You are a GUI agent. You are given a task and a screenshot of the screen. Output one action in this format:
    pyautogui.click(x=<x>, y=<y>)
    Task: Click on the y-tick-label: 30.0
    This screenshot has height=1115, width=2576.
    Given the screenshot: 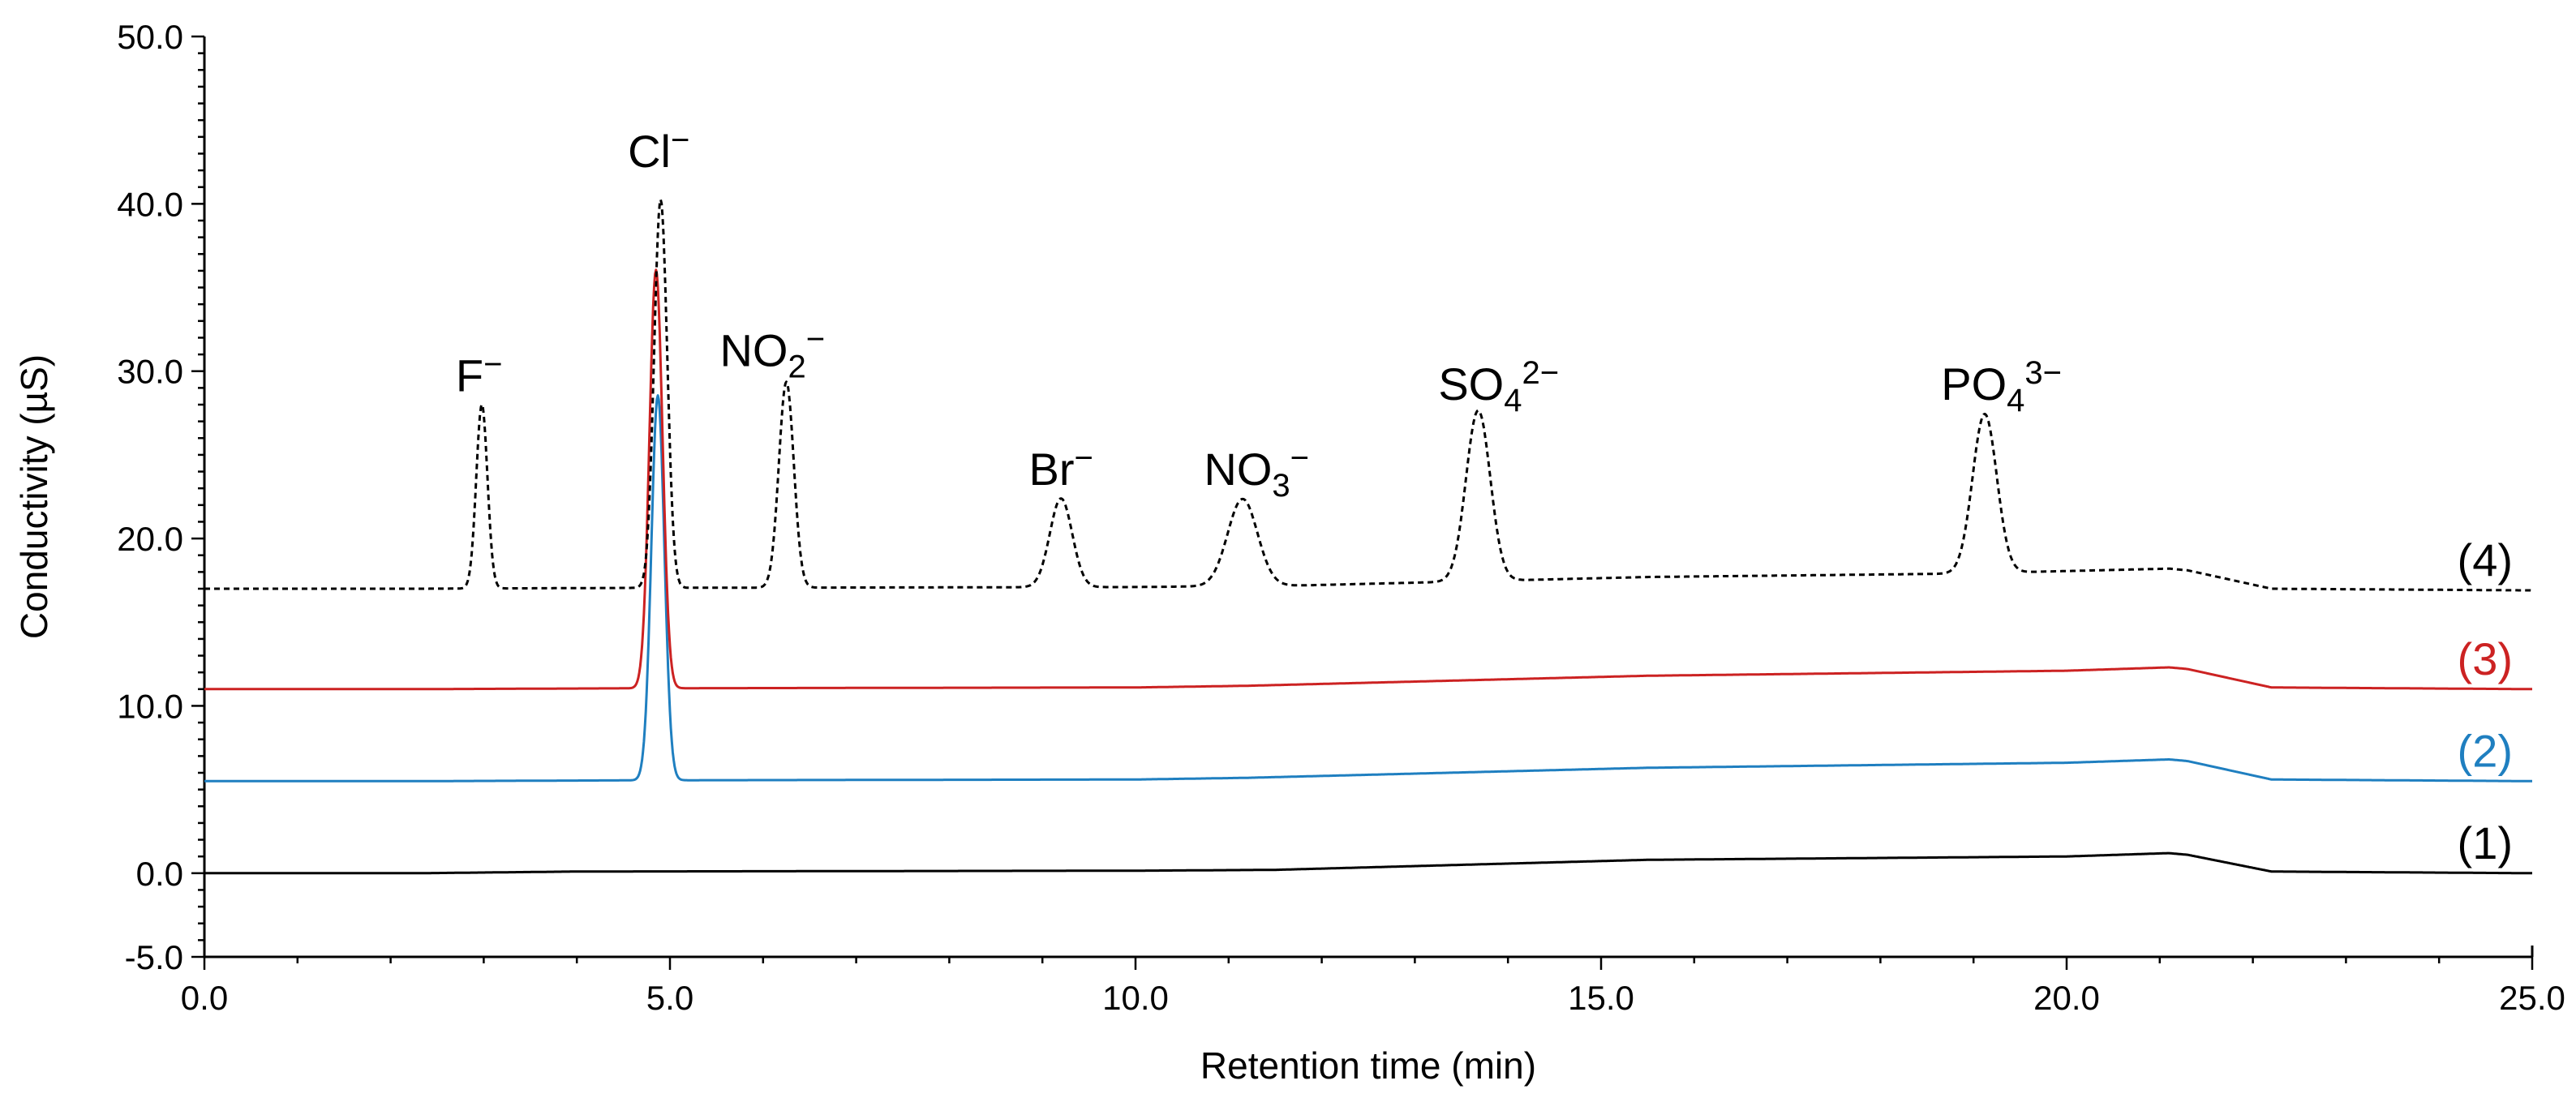 What is the action you would take?
    pyautogui.click(x=150, y=372)
    